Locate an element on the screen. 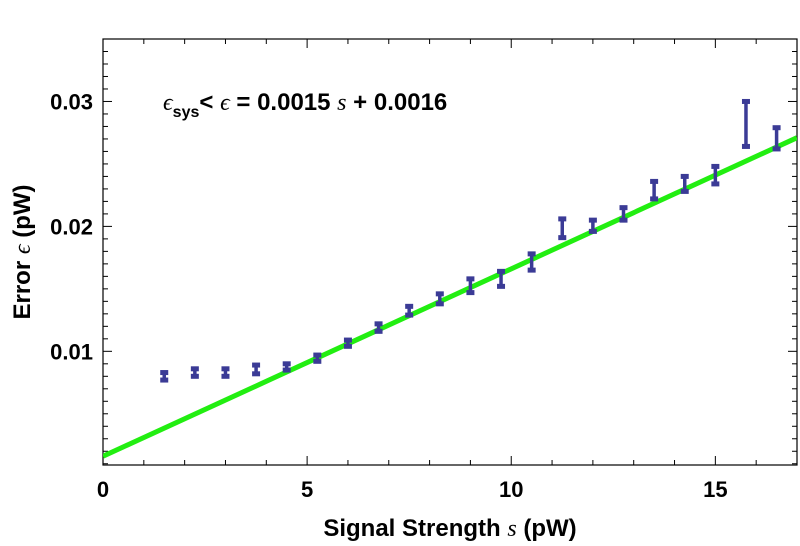  y-axis-title: Error ϵ (pW) is located at coordinates (22, 252).